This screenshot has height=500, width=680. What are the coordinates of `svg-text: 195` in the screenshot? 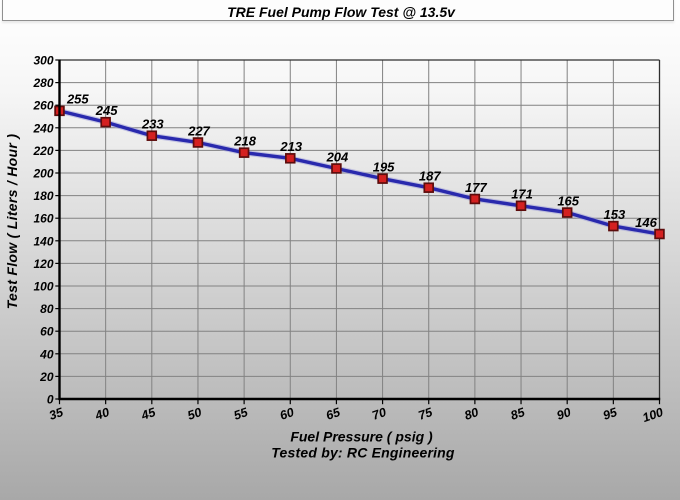 It's located at (384, 166).